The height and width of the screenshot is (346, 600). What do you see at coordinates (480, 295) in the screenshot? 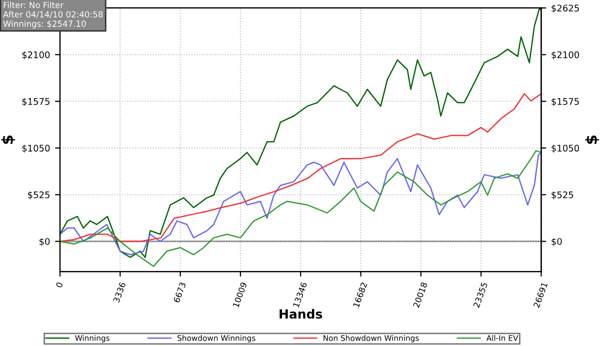
I see `x-tick-label: 23355` at bounding box center [480, 295].